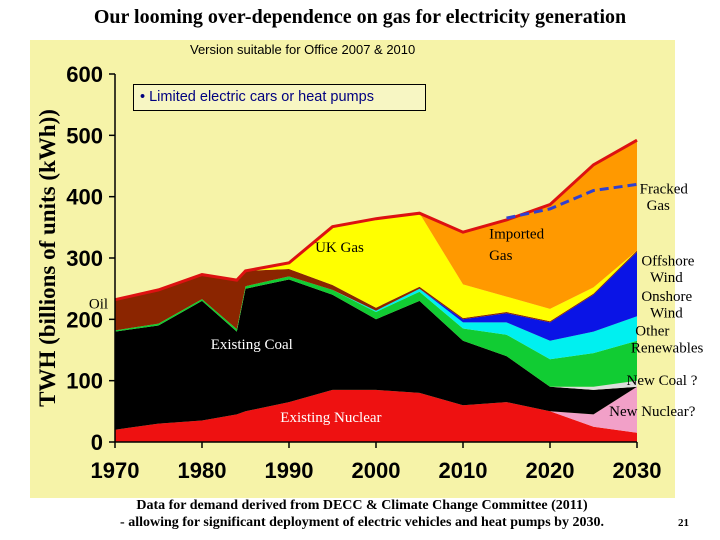 Image resolution: width=720 pixels, height=540 pixels. What do you see at coordinates (683, 523) in the screenshot?
I see `page-number: 21` at bounding box center [683, 523].